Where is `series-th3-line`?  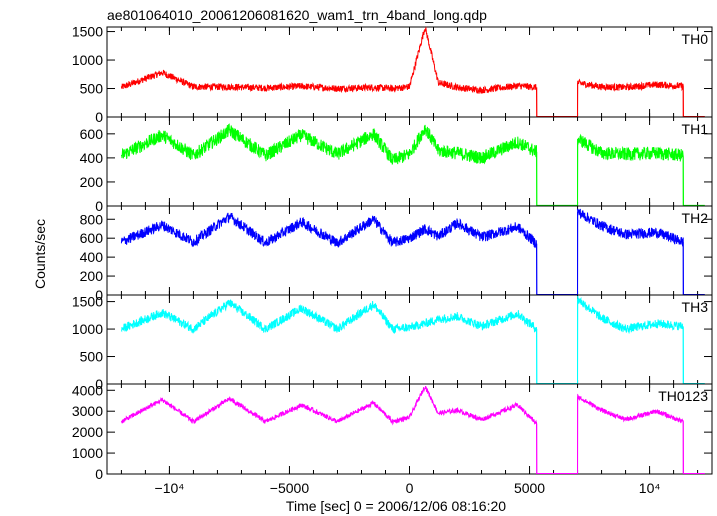
series-th3-line is located at coordinates (413, 339).